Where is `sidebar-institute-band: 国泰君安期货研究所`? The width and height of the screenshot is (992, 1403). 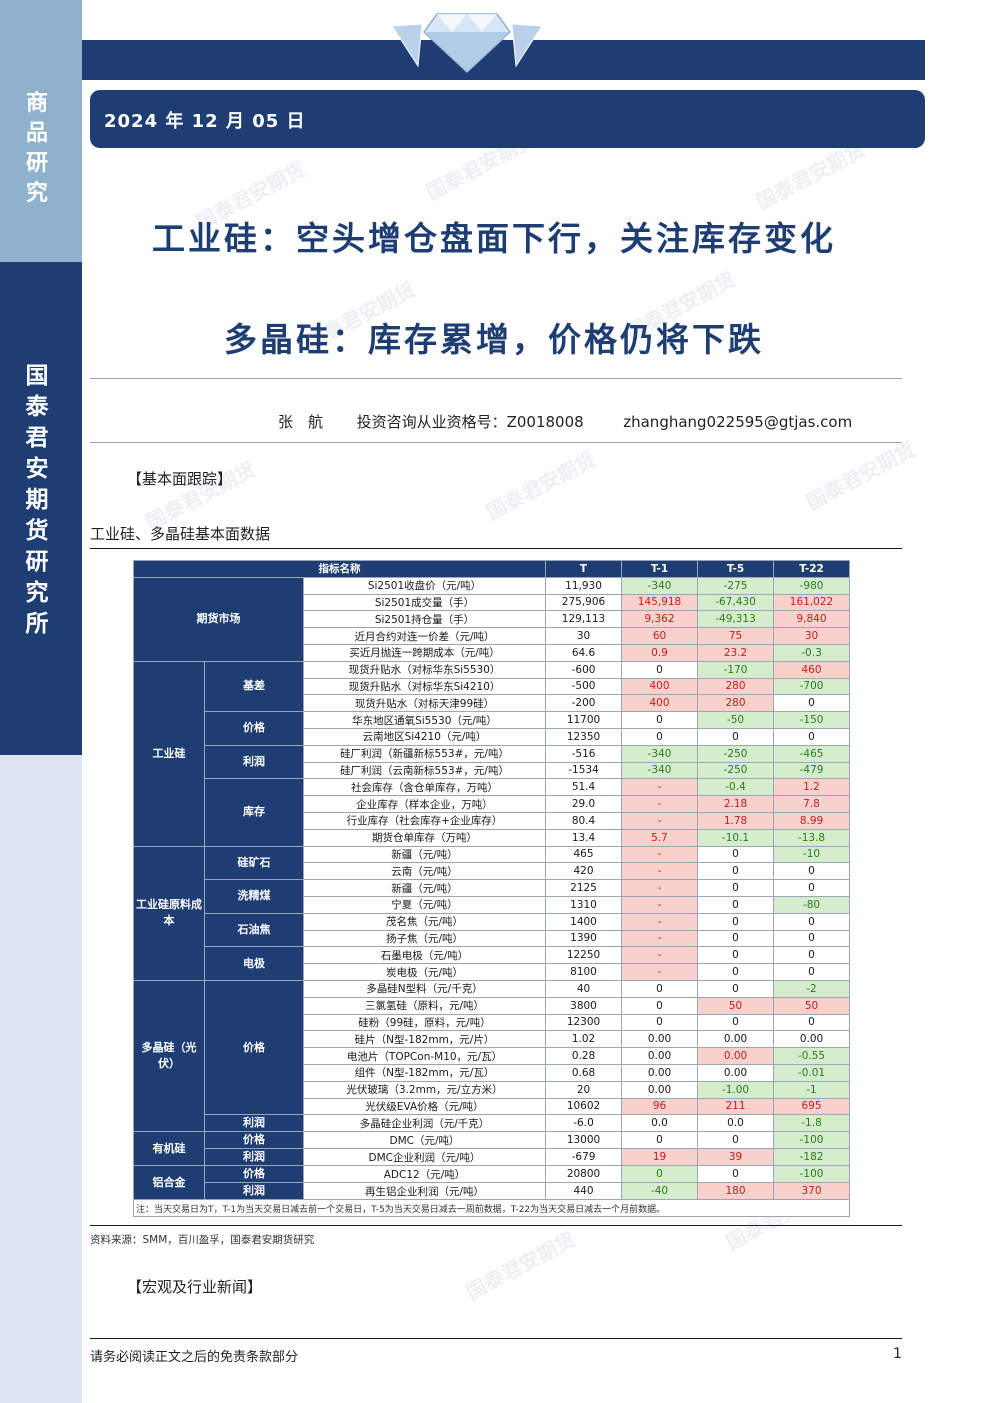 sidebar-institute-band: 国泰君安期货研究所 is located at coordinates (41, 508).